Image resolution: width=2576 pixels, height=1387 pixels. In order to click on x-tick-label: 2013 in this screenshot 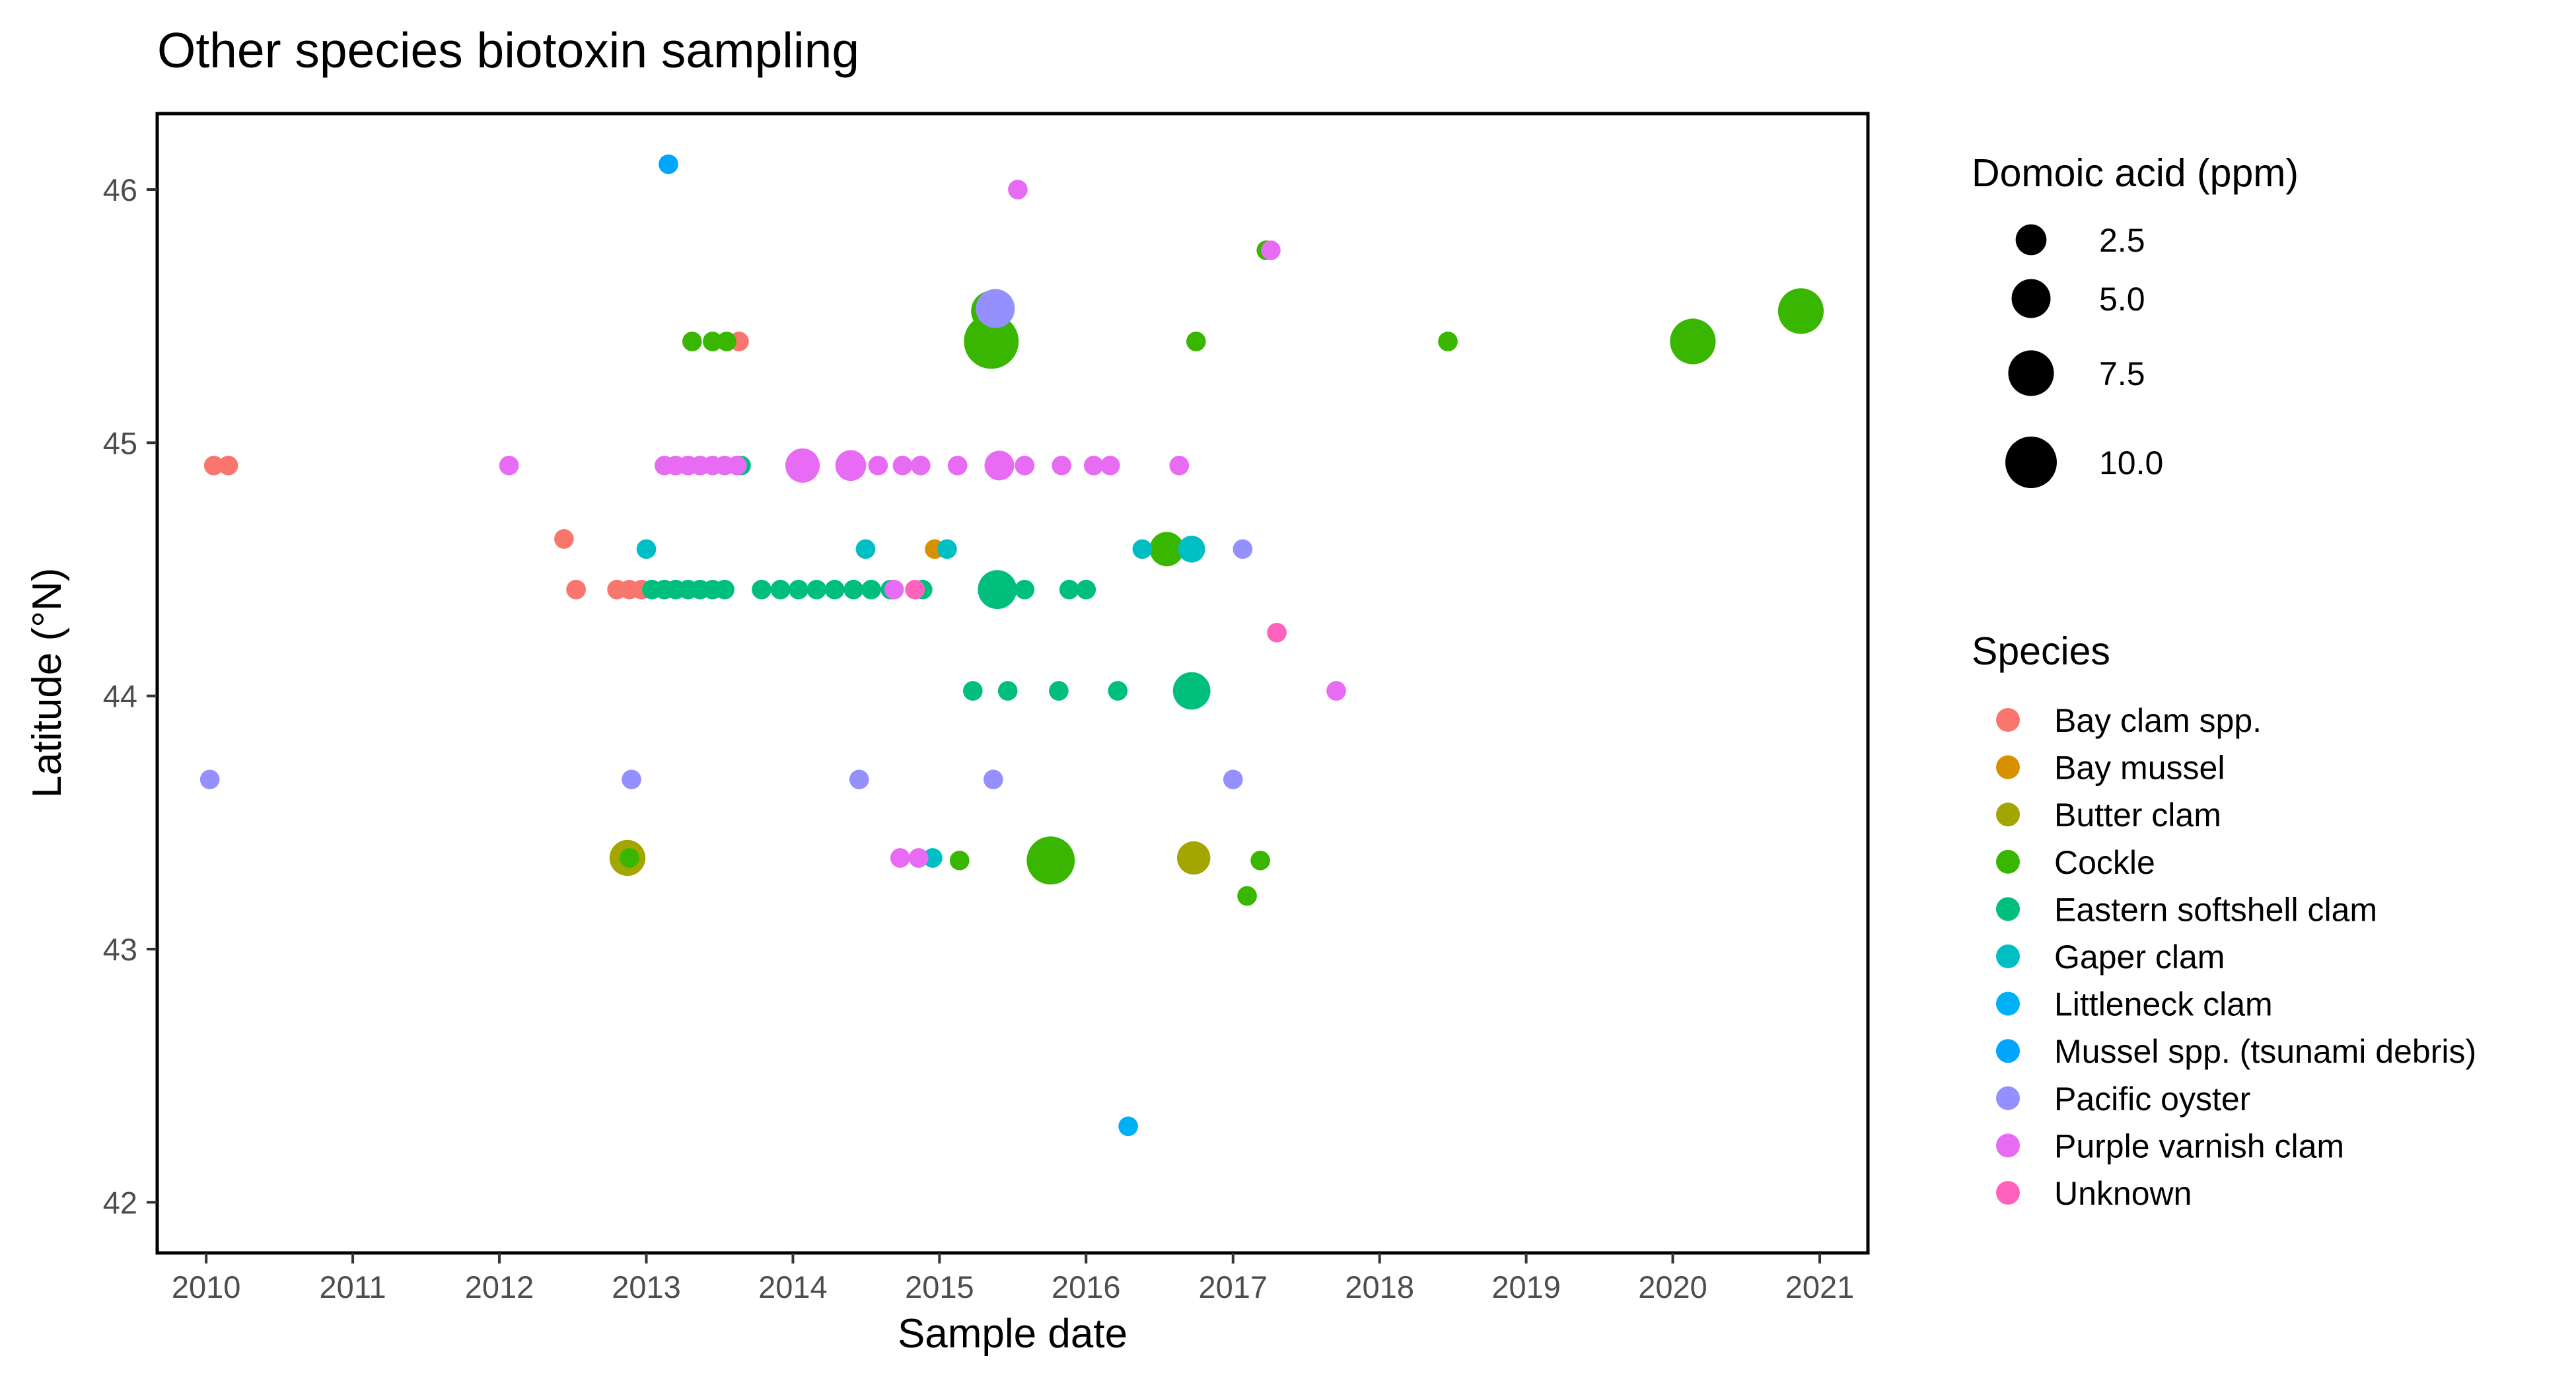, I will do `click(647, 1286)`.